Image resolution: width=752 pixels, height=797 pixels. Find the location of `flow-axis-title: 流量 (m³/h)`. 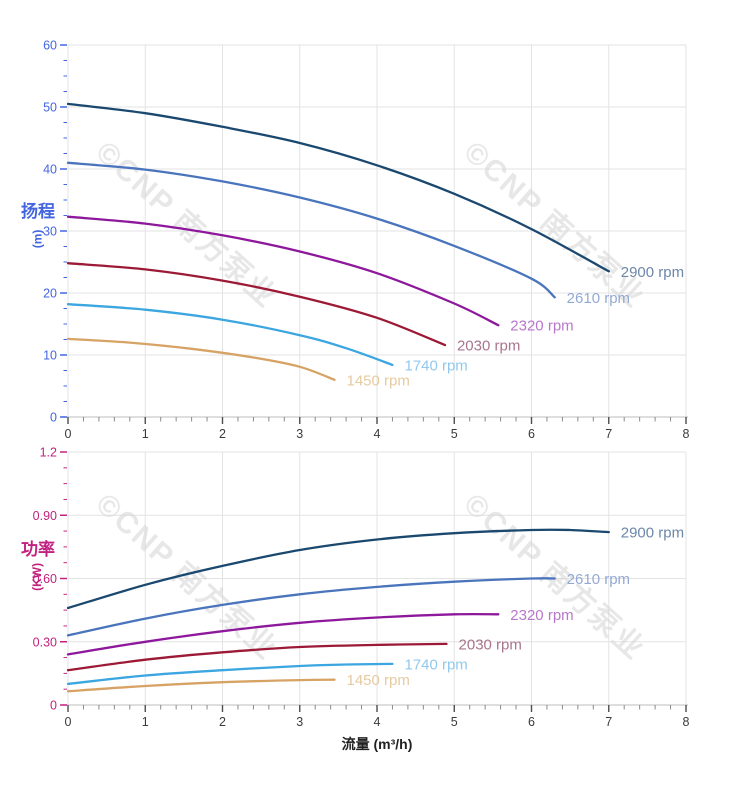

flow-axis-title: 流量 (m³/h) is located at coordinates (377, 744).